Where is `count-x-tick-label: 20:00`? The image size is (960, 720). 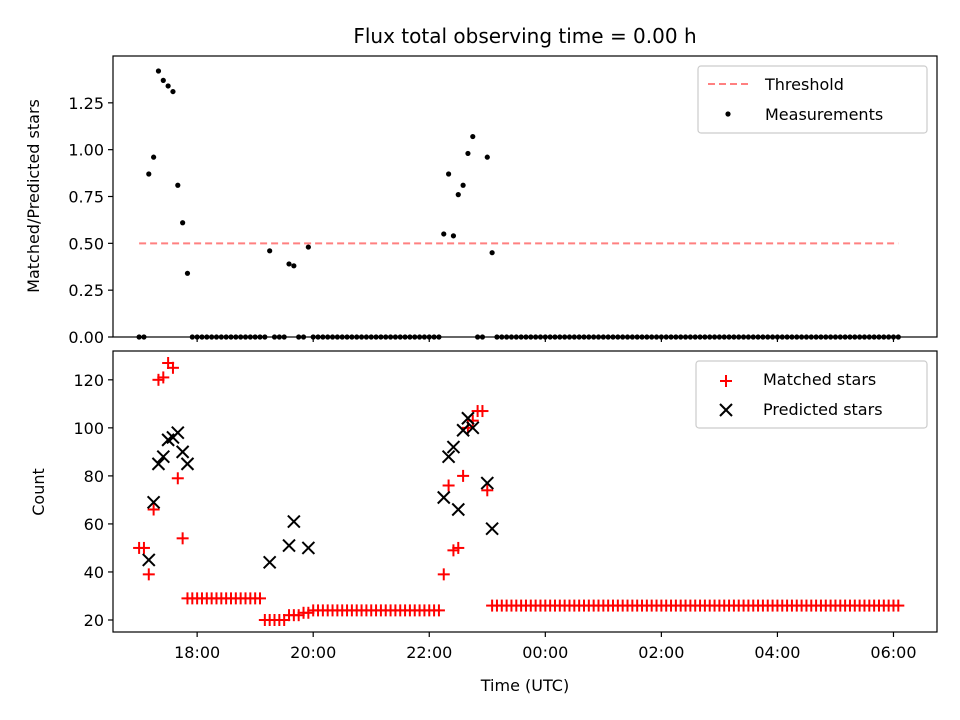
count-x-tick-label: 20:00 is located at coordinates (313, 652).